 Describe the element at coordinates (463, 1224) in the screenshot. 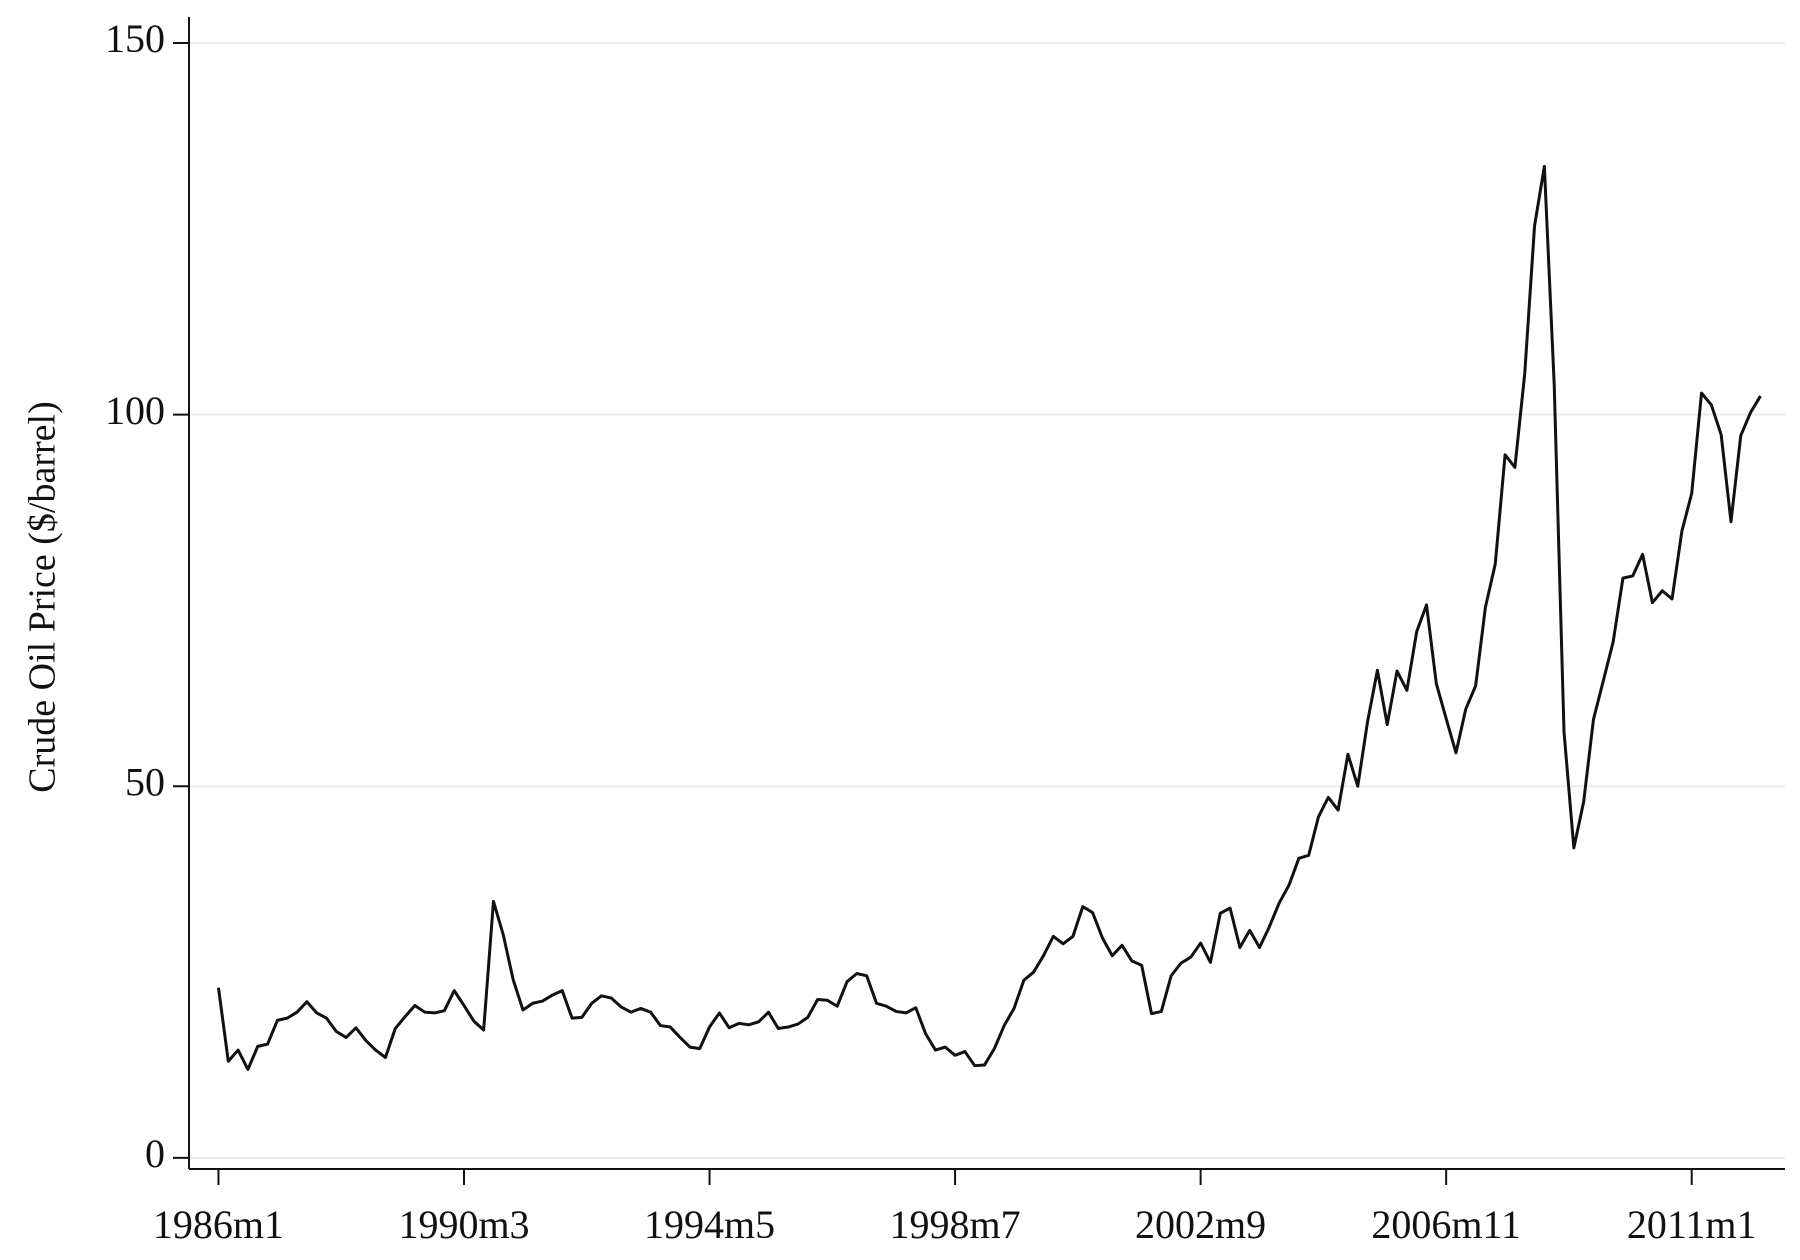

I see `x-tick-label: 1990m3` at that location.